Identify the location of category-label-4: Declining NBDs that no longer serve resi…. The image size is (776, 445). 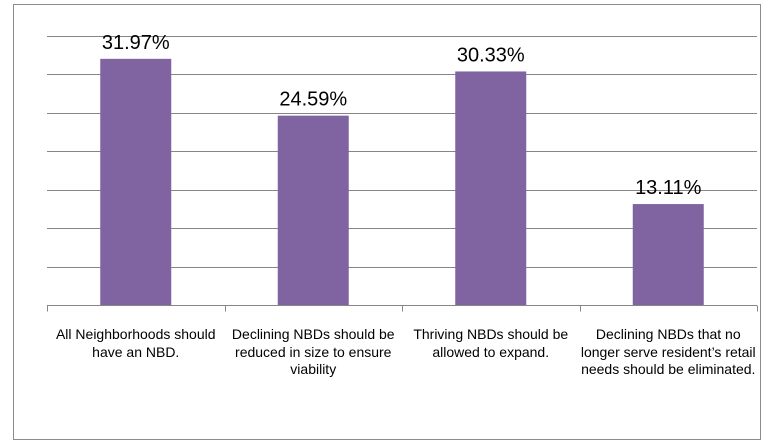
(668, 351).